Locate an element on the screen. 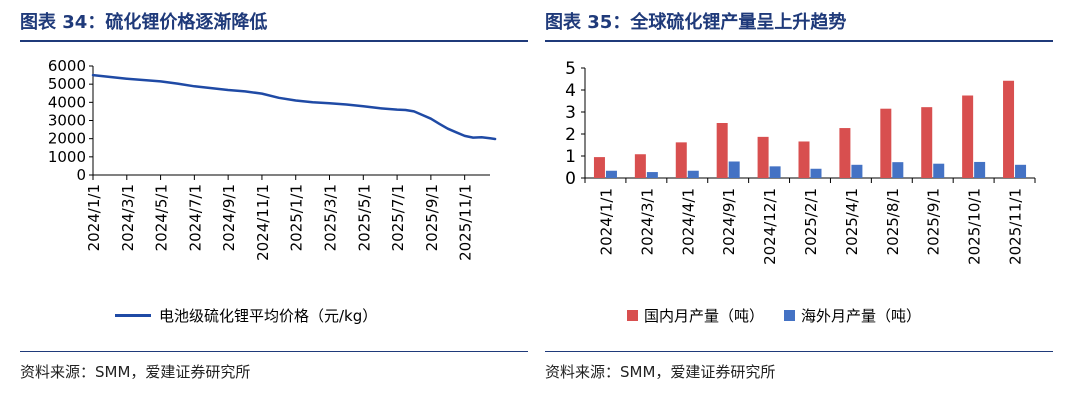 Image resolution: width=1070 pixels, height=402 pixels. x-tick-label: 2025/8/1 is located at coordinates (893, 221).